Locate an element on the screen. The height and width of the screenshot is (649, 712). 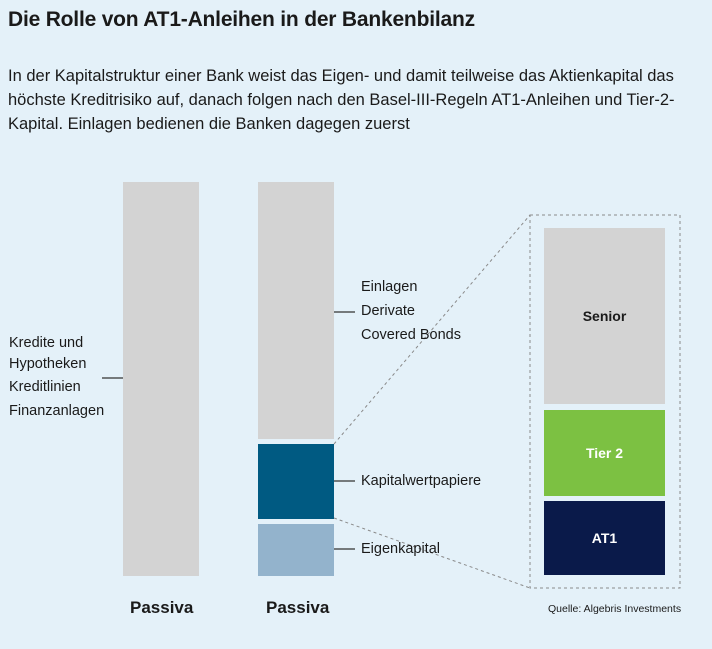
capital-securities-label: Kapitalwertpapiere is located at coordinates (421, 481).